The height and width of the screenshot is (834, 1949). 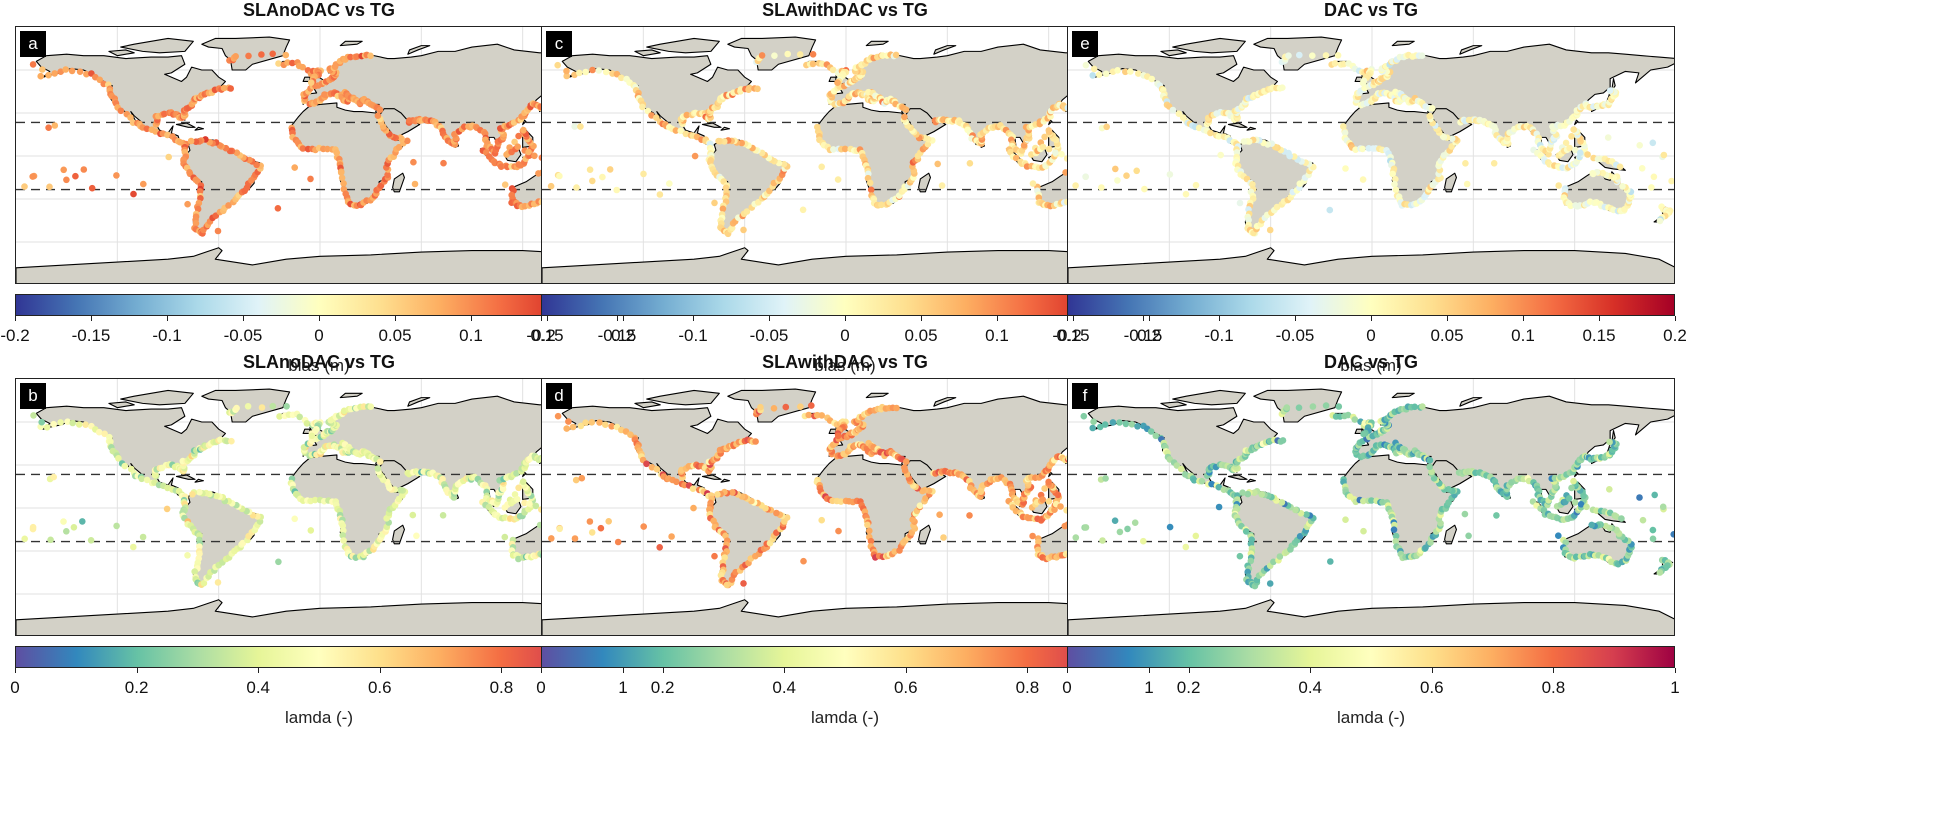 What do you see at coordinates (784, 687) in the screenshot?
I see `colorbar-tick-label: 0.4` at bounding box center [784, 687].